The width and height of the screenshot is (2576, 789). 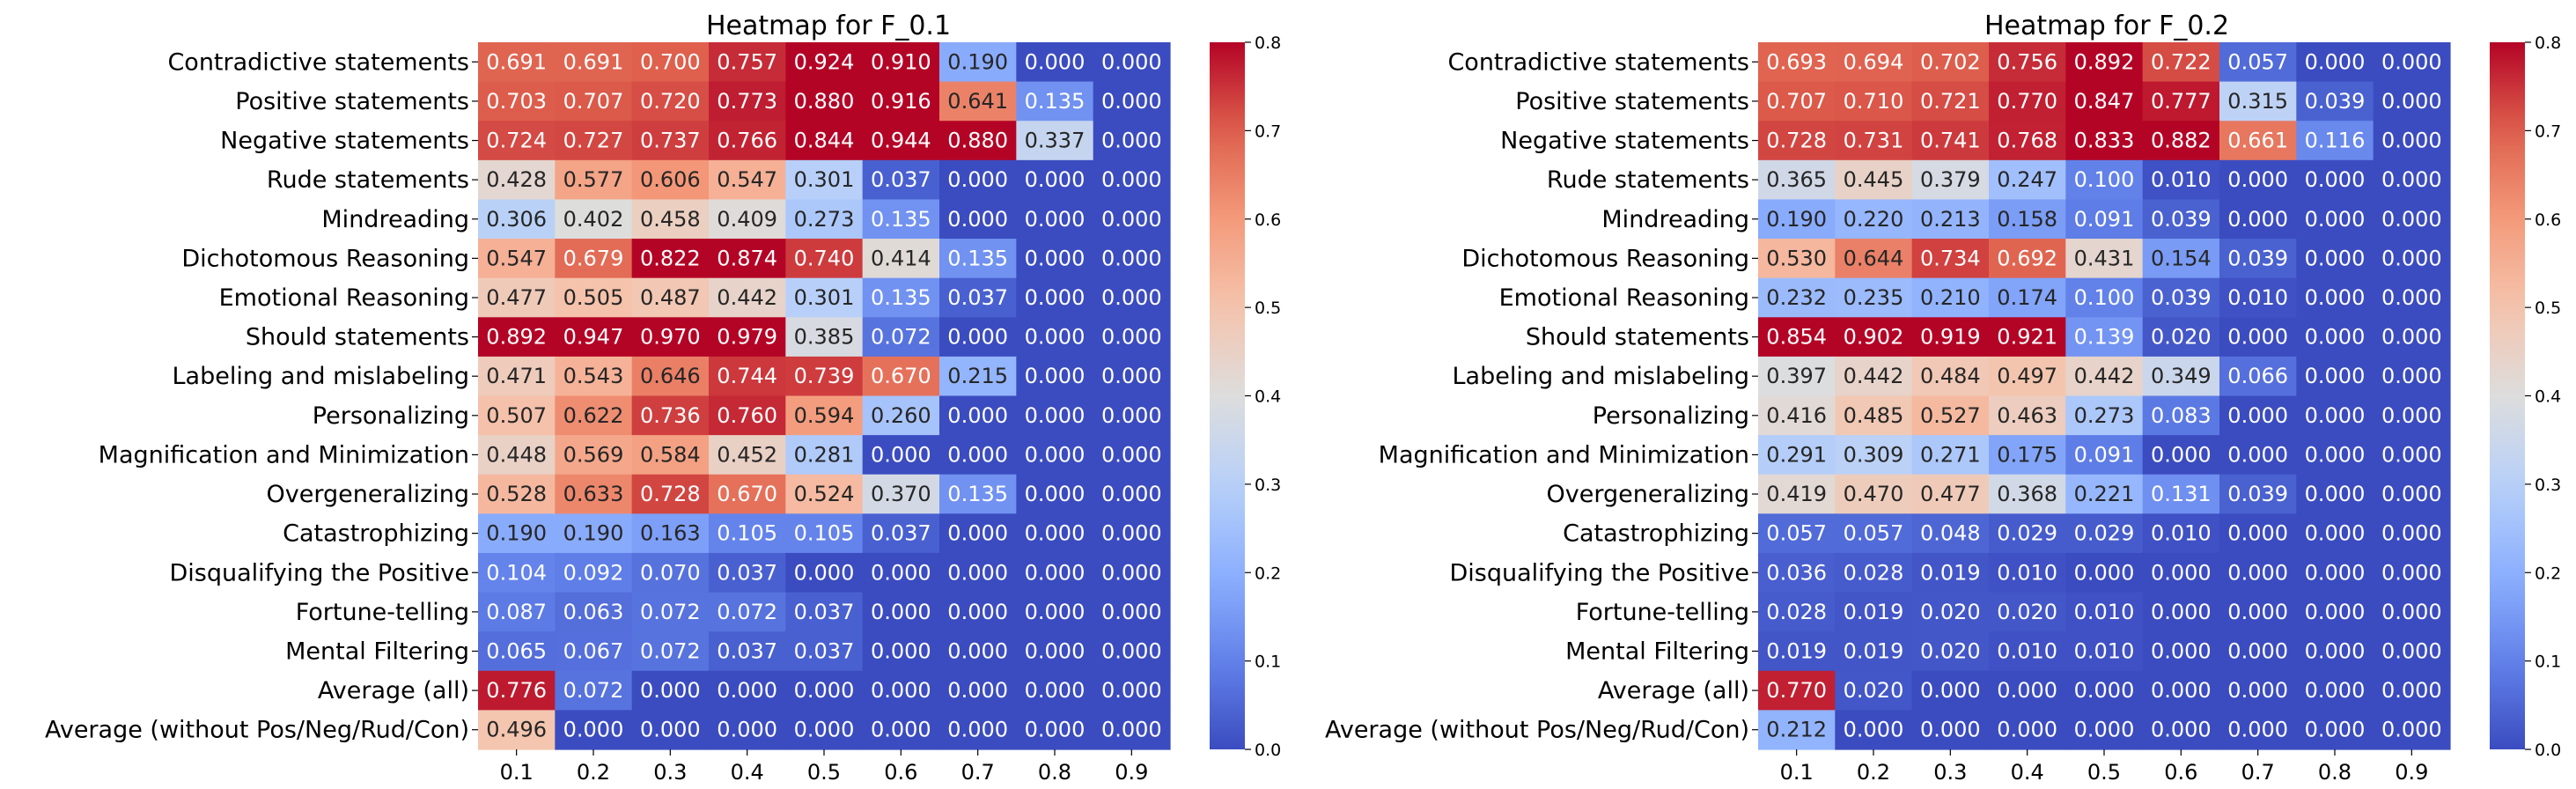 What do you see at coordinates (747, 219) in the screenshot?
I see `cell-value-label: 0.409` at bounding box center [747, 219].